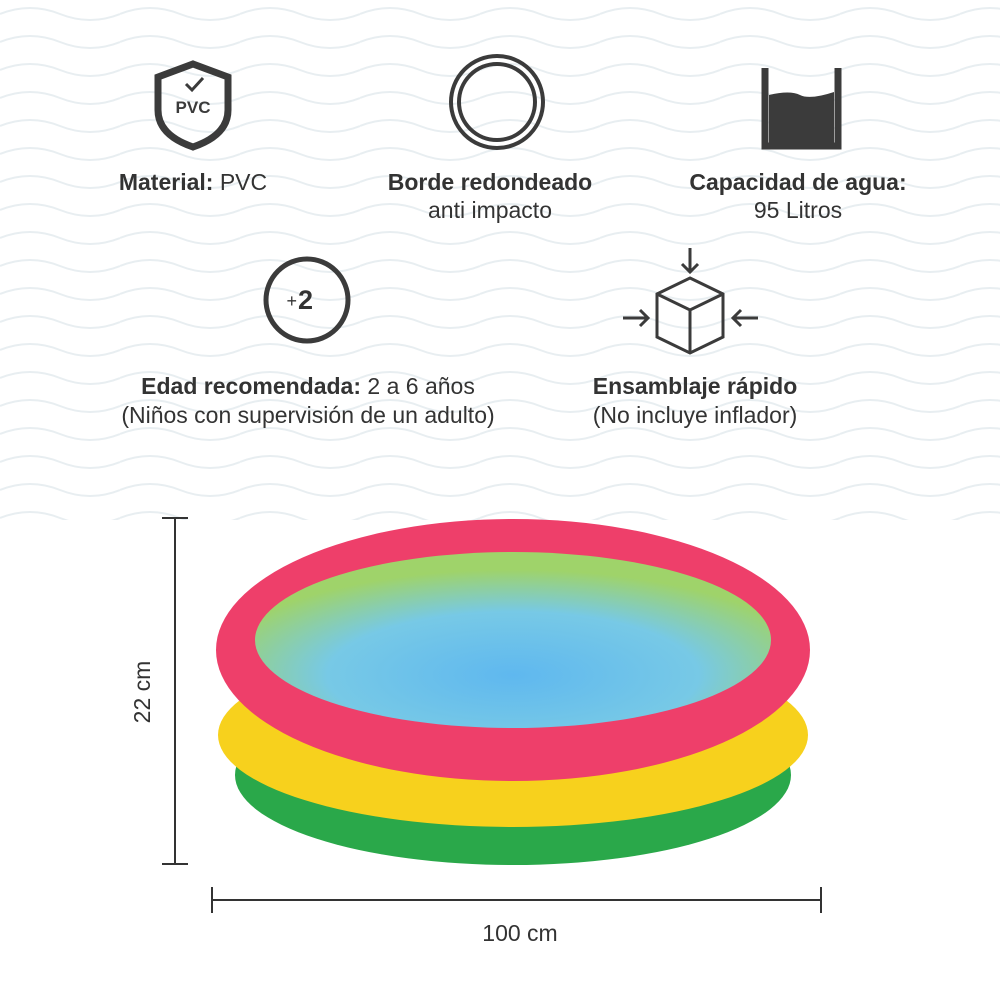 The width and height of the screenshot is (1000, 1000). What do you see at coordinates (695, 386) in the screenshot?
I see `feature-label: Ensamblaje rápido` at bounding box center [695, 386].